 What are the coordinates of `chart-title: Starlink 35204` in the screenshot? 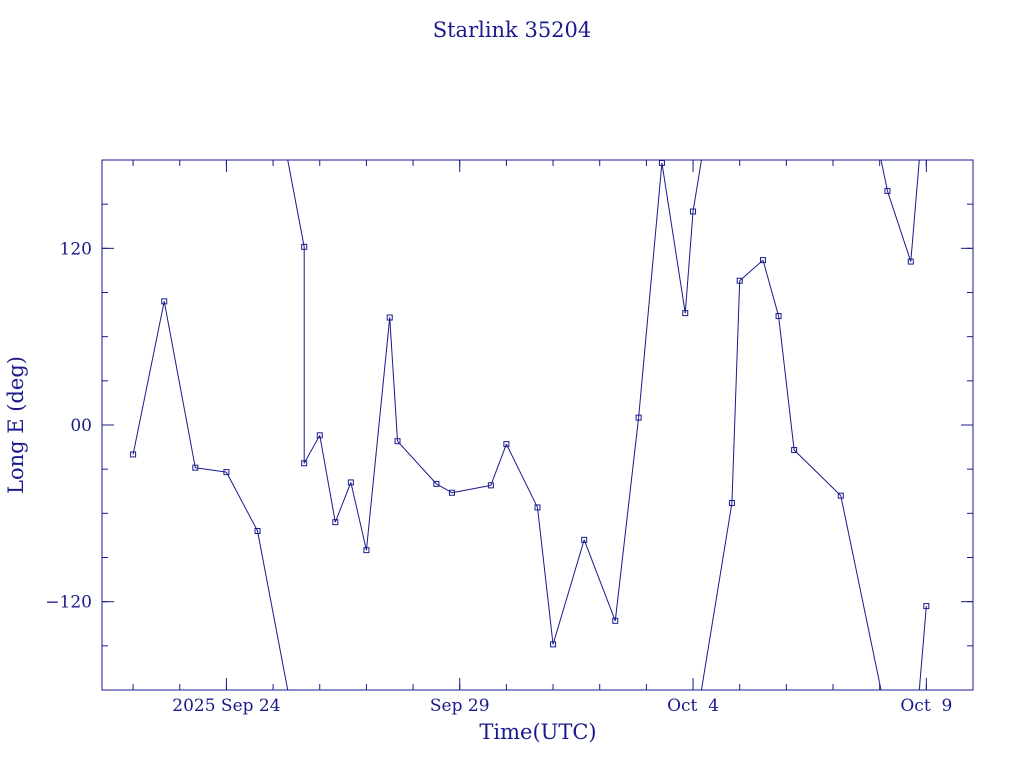 It's located at (512, 30).